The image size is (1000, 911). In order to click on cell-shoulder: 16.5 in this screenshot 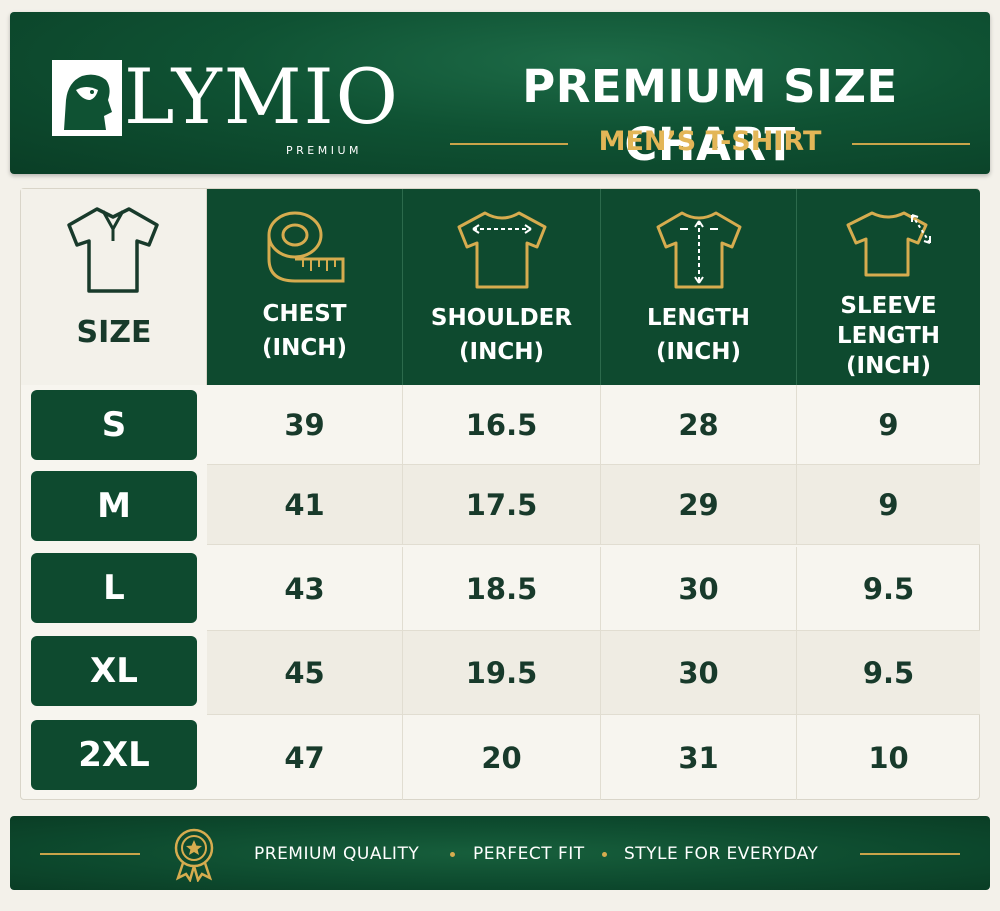, I will do `click(502, 425)`.